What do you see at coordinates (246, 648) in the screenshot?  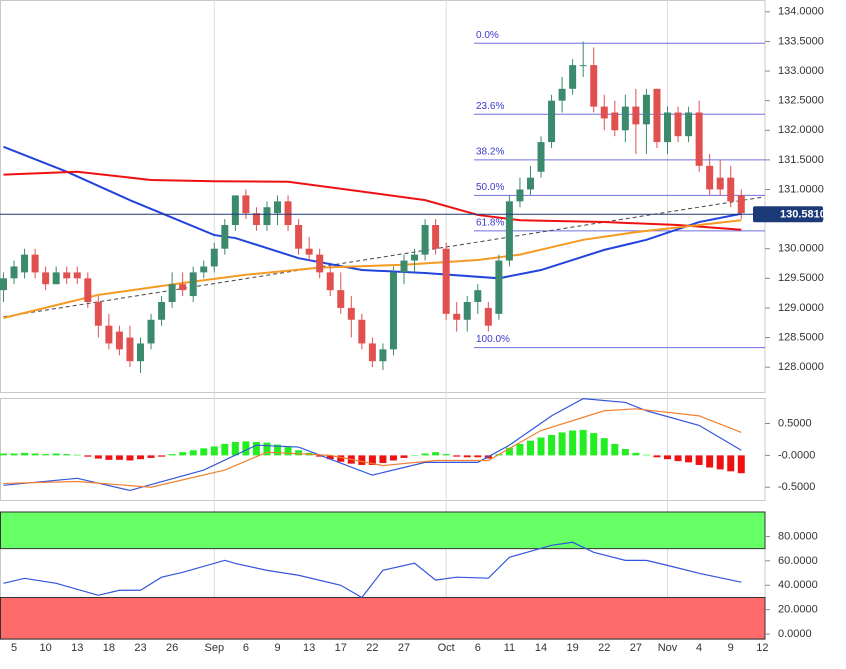 I see `x-tick-label: 6` at bounding box center [246, 648].